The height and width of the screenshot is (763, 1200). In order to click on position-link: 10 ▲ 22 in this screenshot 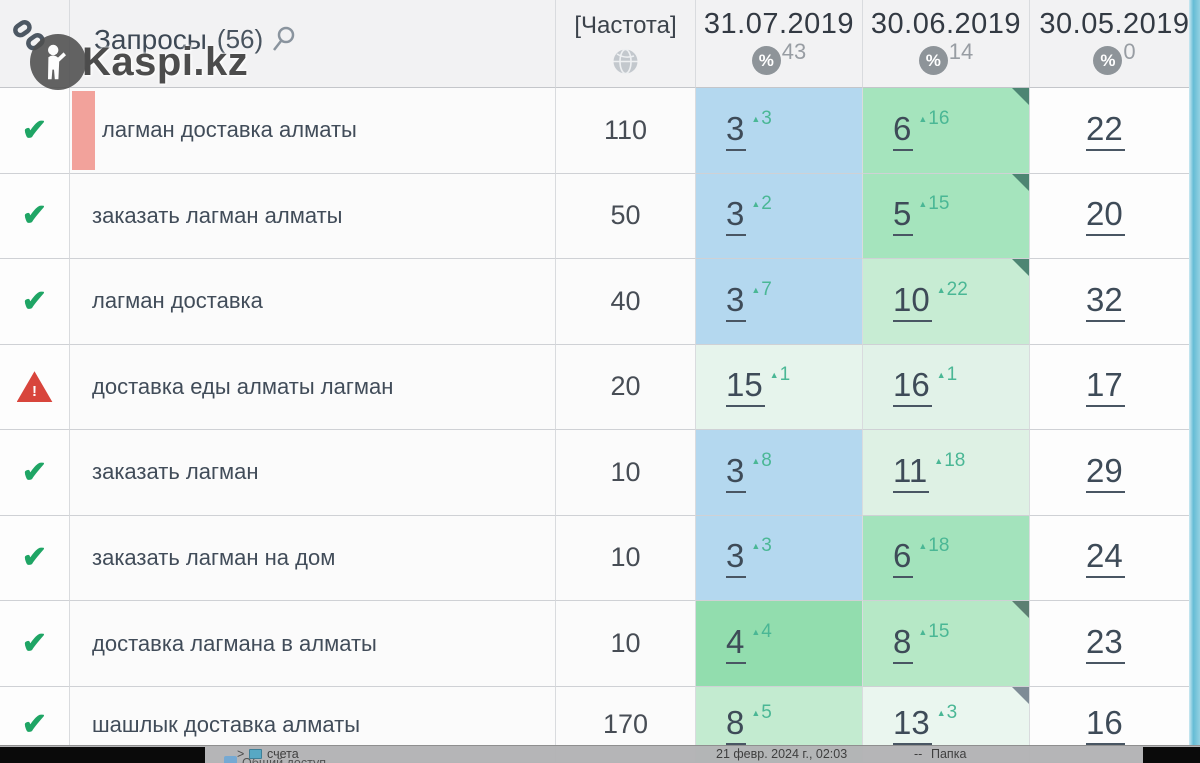, I will do `click(930, 300)`.